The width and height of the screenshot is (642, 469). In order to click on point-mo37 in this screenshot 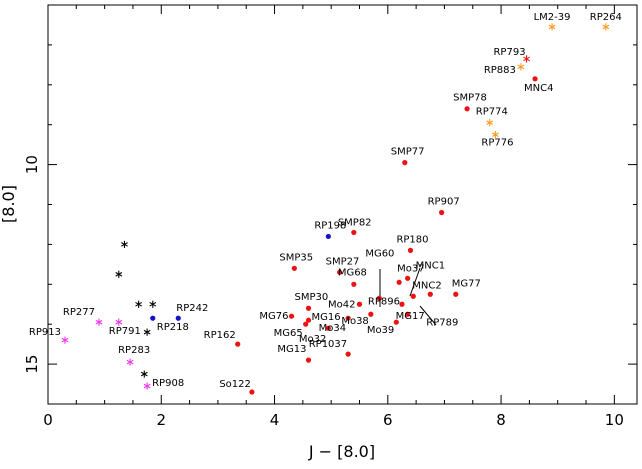, I will do `click(399, 282)`.